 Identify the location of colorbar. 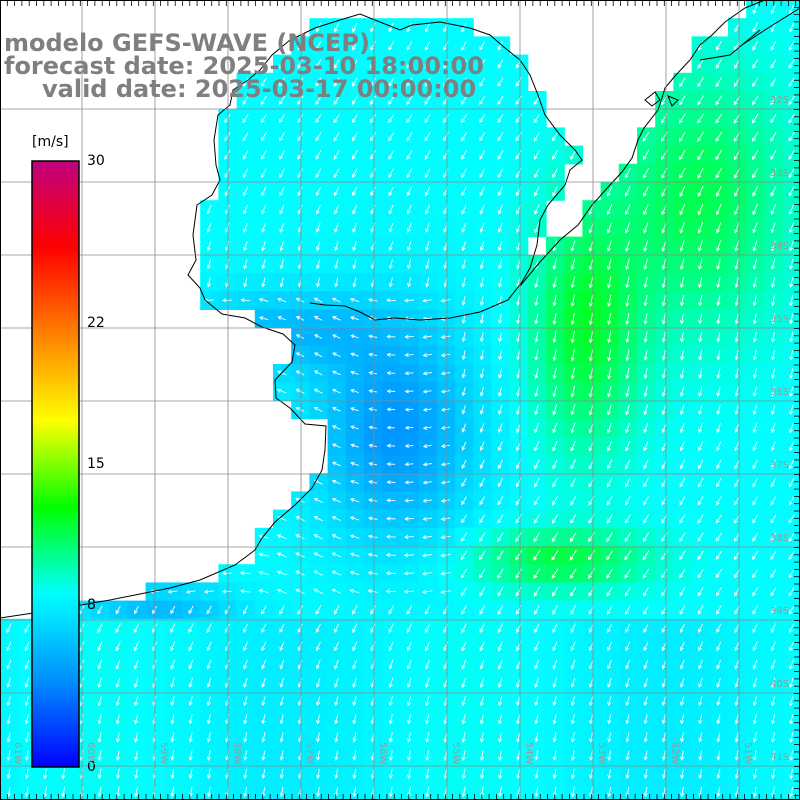
(55, 464).